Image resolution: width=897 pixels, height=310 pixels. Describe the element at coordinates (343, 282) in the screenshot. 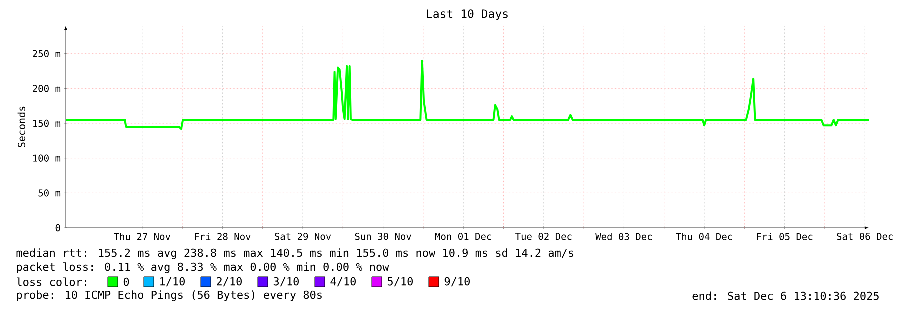

I see `legend-label: 4/10` at that location.